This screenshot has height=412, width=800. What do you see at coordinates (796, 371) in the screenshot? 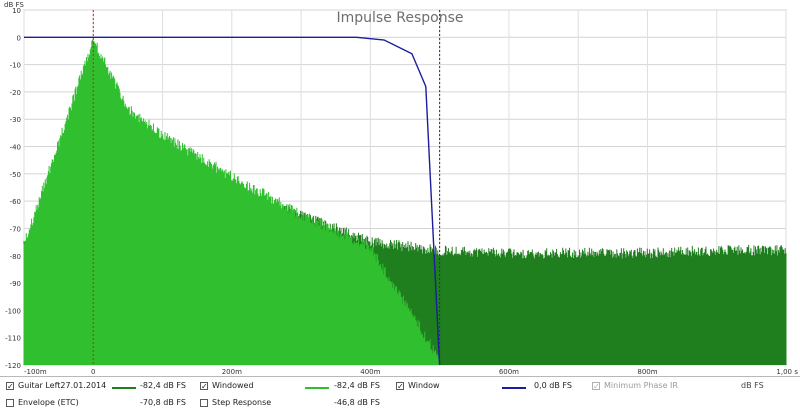
I see `x-axis-unit-label: s` at bounding box center [796, 371].